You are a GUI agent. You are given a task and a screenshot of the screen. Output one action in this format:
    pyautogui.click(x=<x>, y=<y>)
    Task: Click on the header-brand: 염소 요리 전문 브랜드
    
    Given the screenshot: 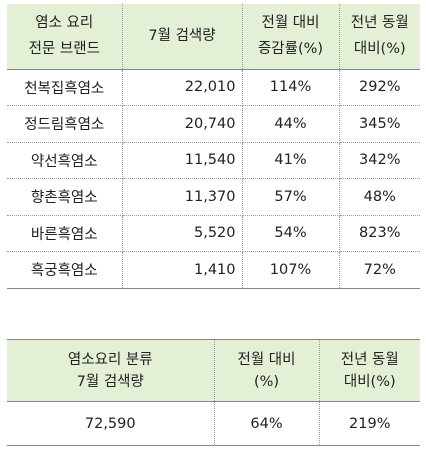 What is the action you would take?
    pyautogui.click(x=65, y=37)
    